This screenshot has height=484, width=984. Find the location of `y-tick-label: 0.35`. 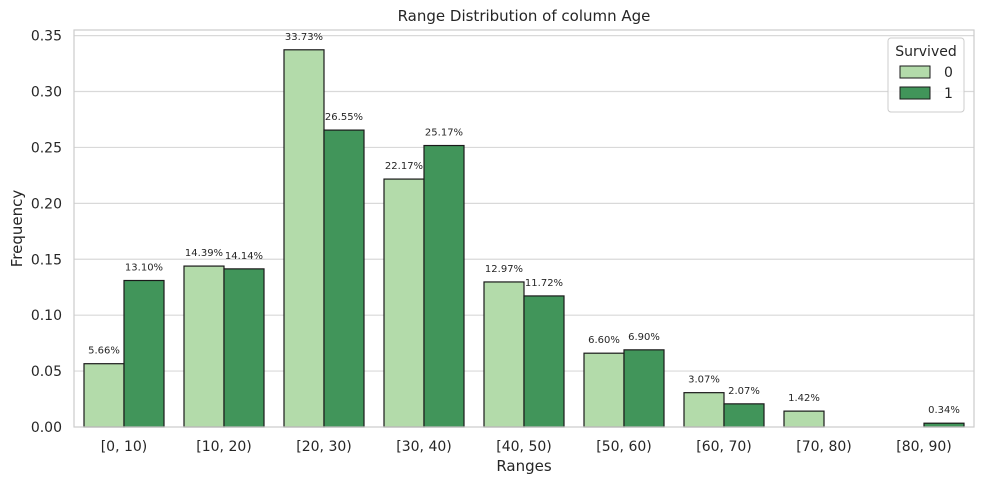

y-tick-label: 0.35 is located at coordinates (46, 37).